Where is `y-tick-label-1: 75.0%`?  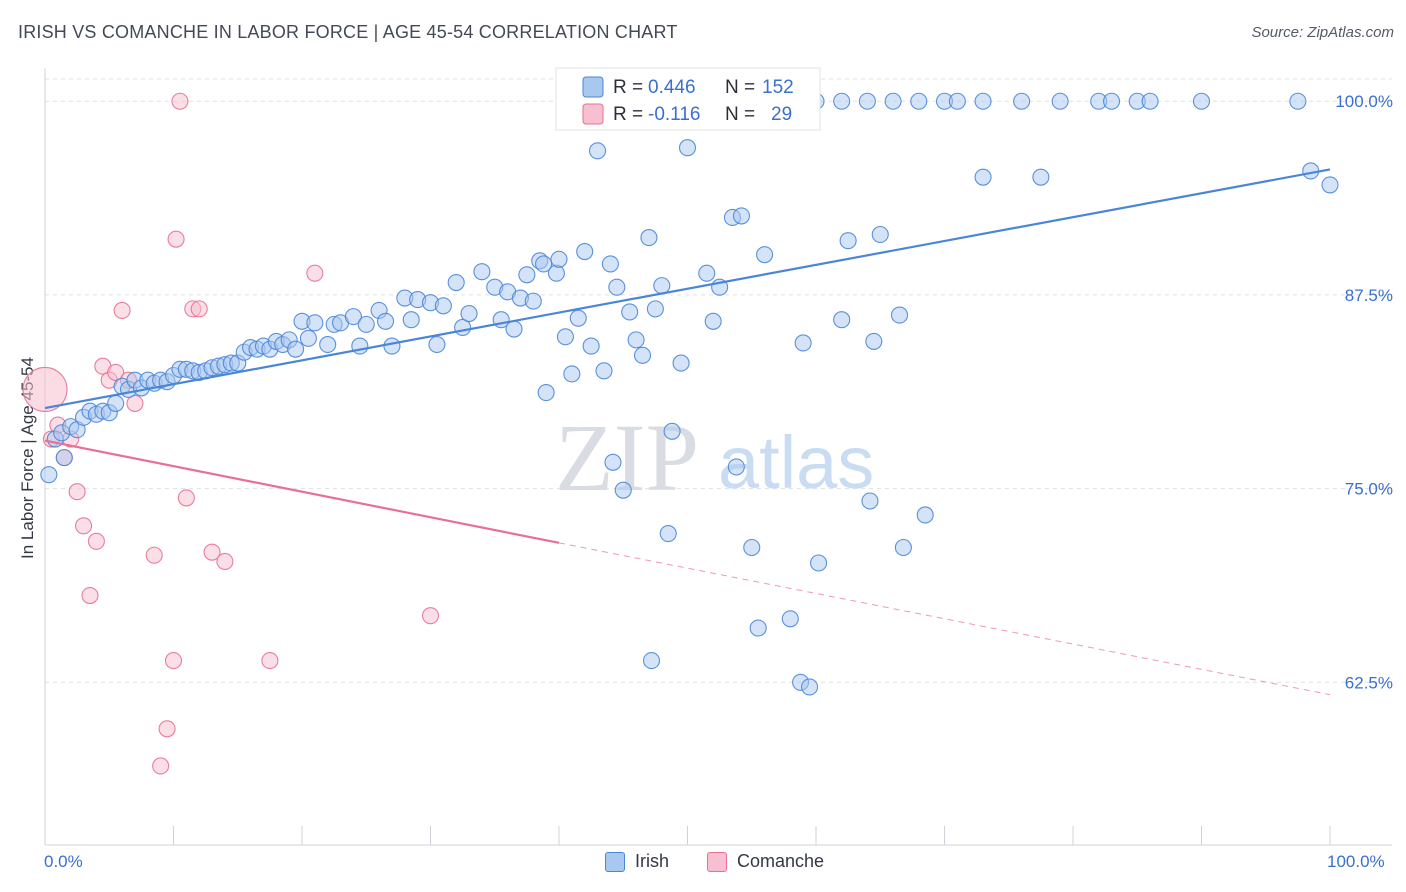 y-tick-label-1: 75.0% is located at coordinates (1369, 489).